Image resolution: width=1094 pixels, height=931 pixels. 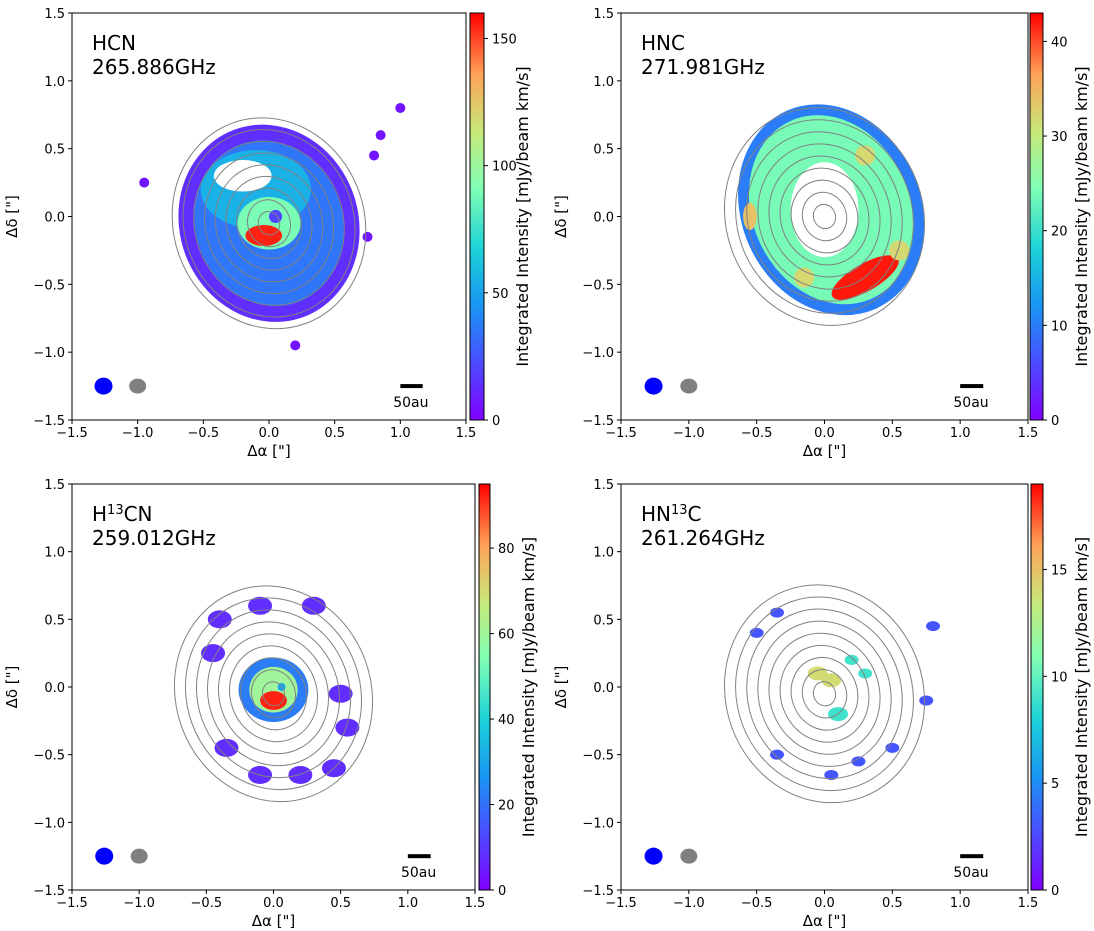 I want to click on colorbar-tick-label: 10, so click(x=1059, y=677).